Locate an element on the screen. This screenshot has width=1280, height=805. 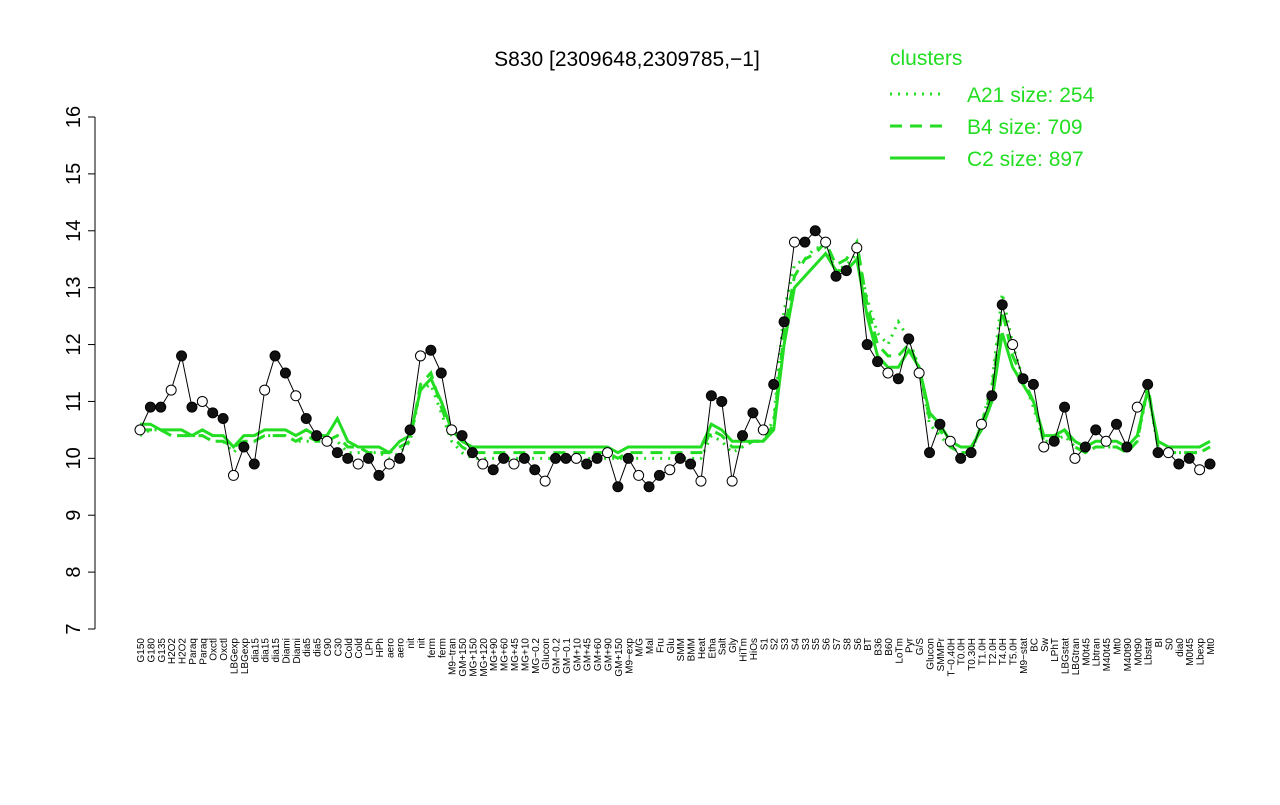
x-tick-label: G135 is located at coordinates (162, 650).